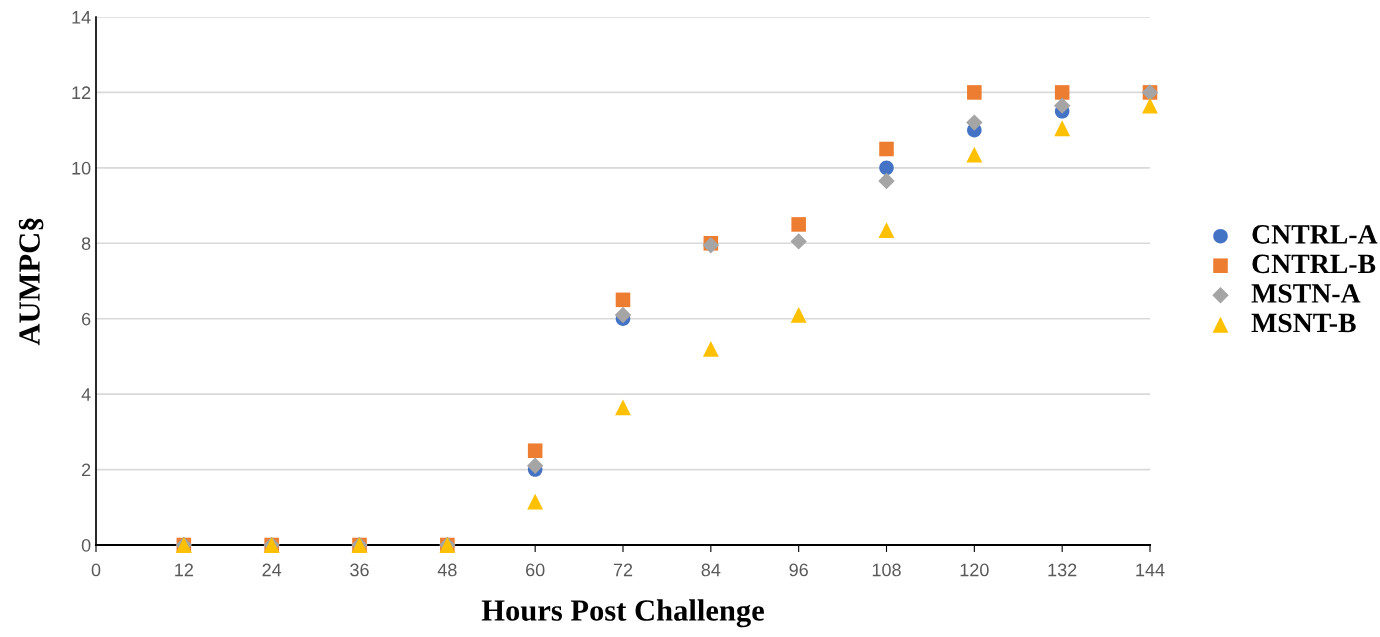 This screenshot has height=637, width=1380. Describe the element at coordinates (31, 282) in the screenshot. I see `y-axis-title: AUMPC§` at that location.